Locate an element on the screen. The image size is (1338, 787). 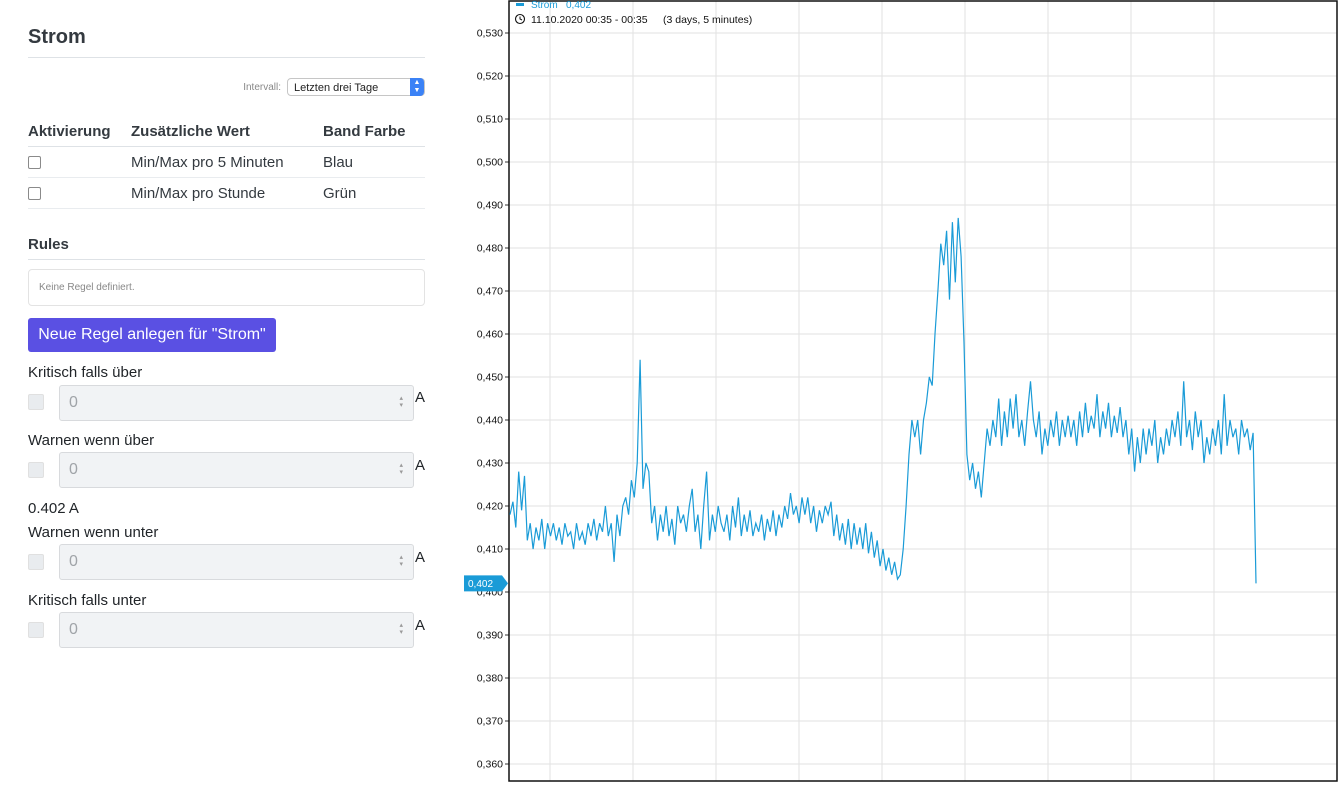
legend: Strom 0,402 is located at coordinates (553, 5).